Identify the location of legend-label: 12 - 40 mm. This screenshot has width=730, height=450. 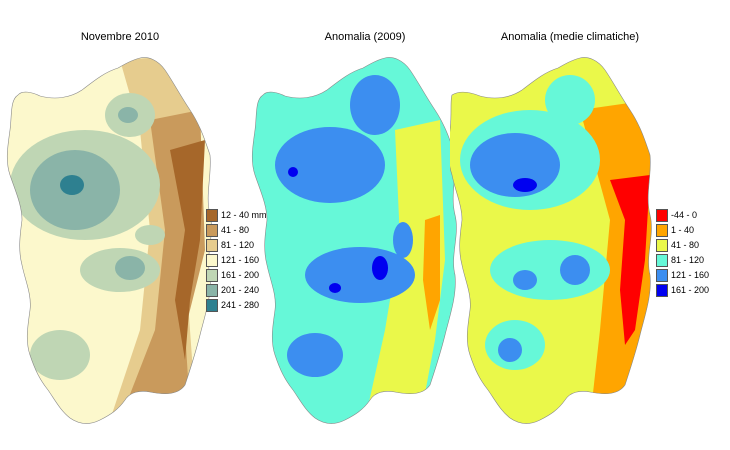
(244, 215).